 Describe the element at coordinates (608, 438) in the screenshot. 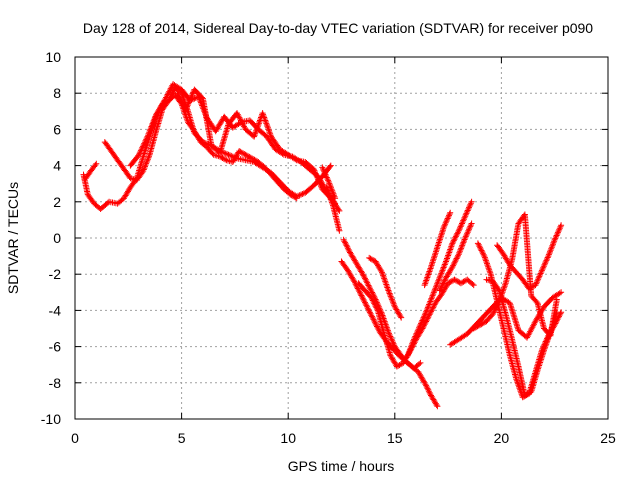

I see `x-tick-label: 25` at that location.